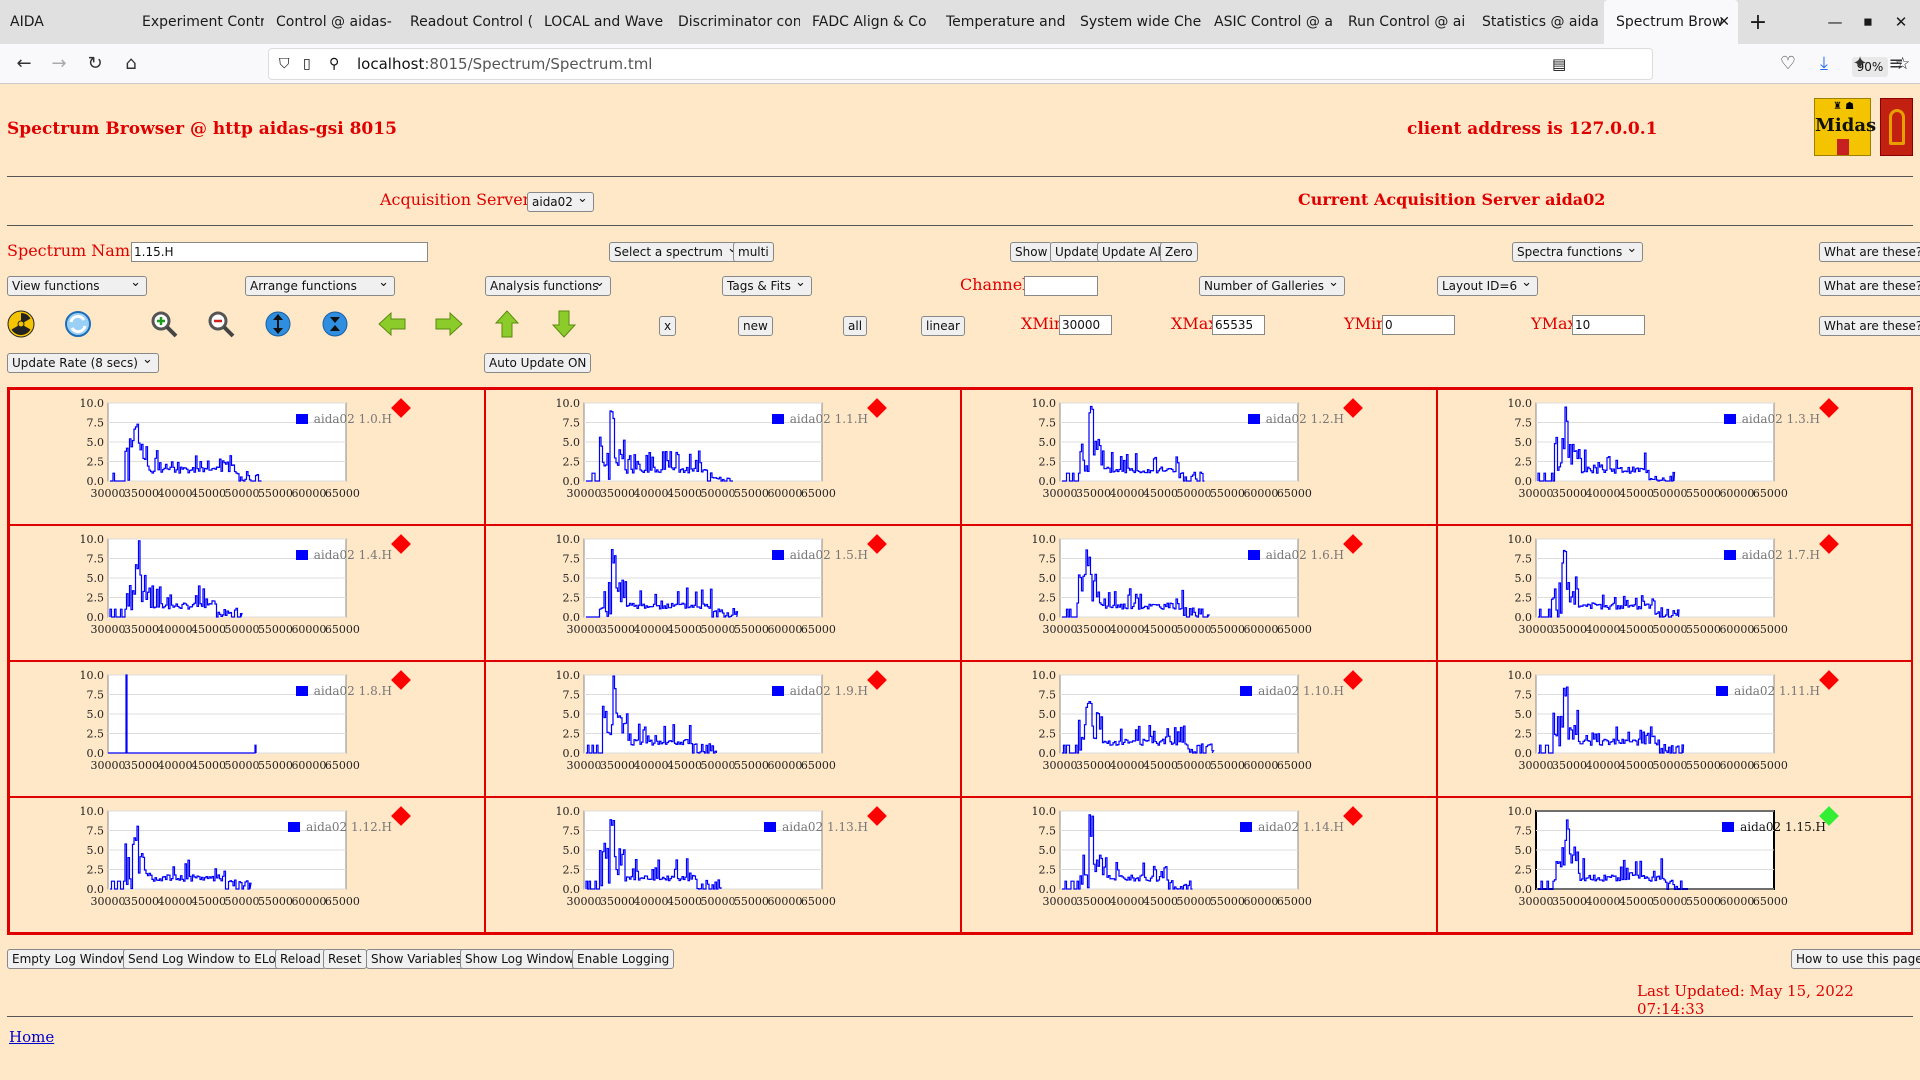  What do you see at coordinates (755, 326) in the screenshot?
I see `new-button: new` at bounding box center [755, 326].